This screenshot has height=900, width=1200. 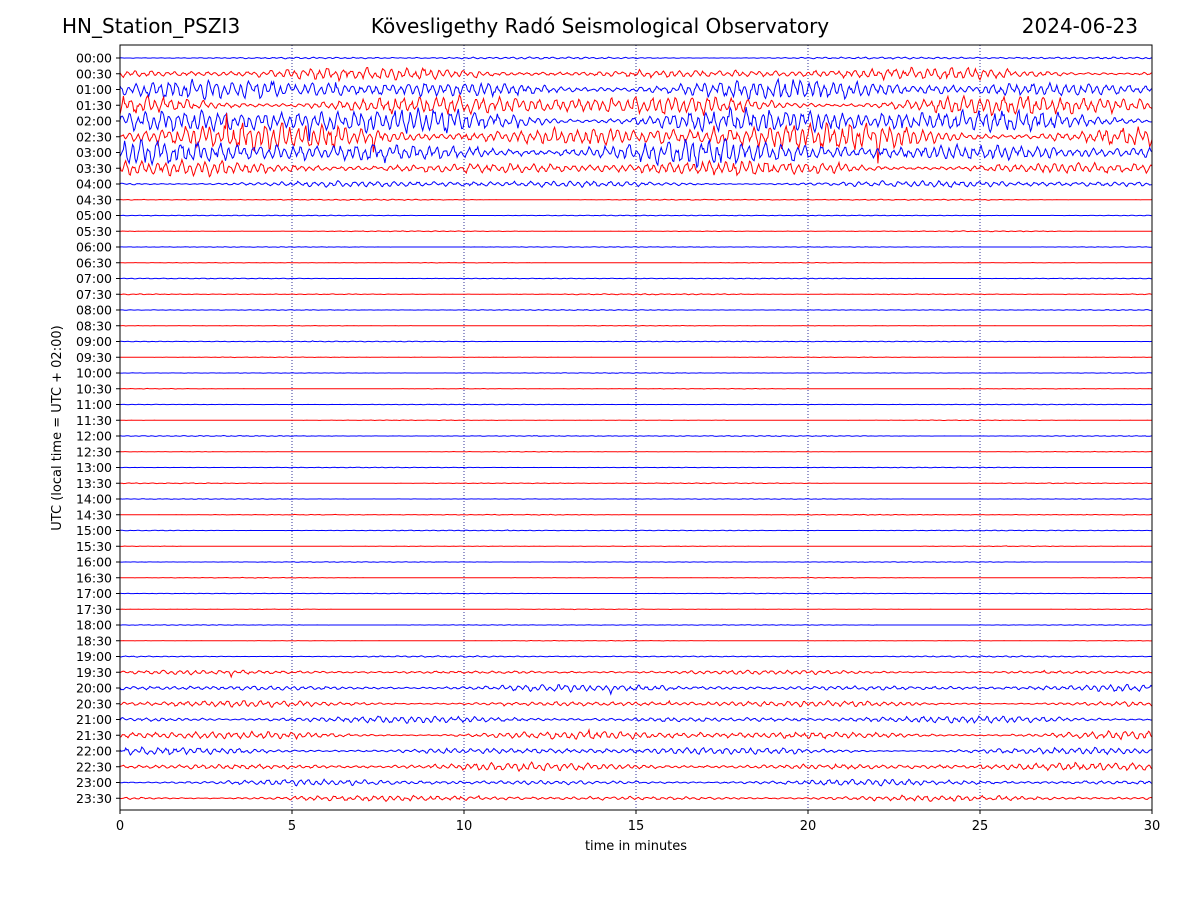 I want to click on ytick-label: 11:00, so click(x=94, y=404).